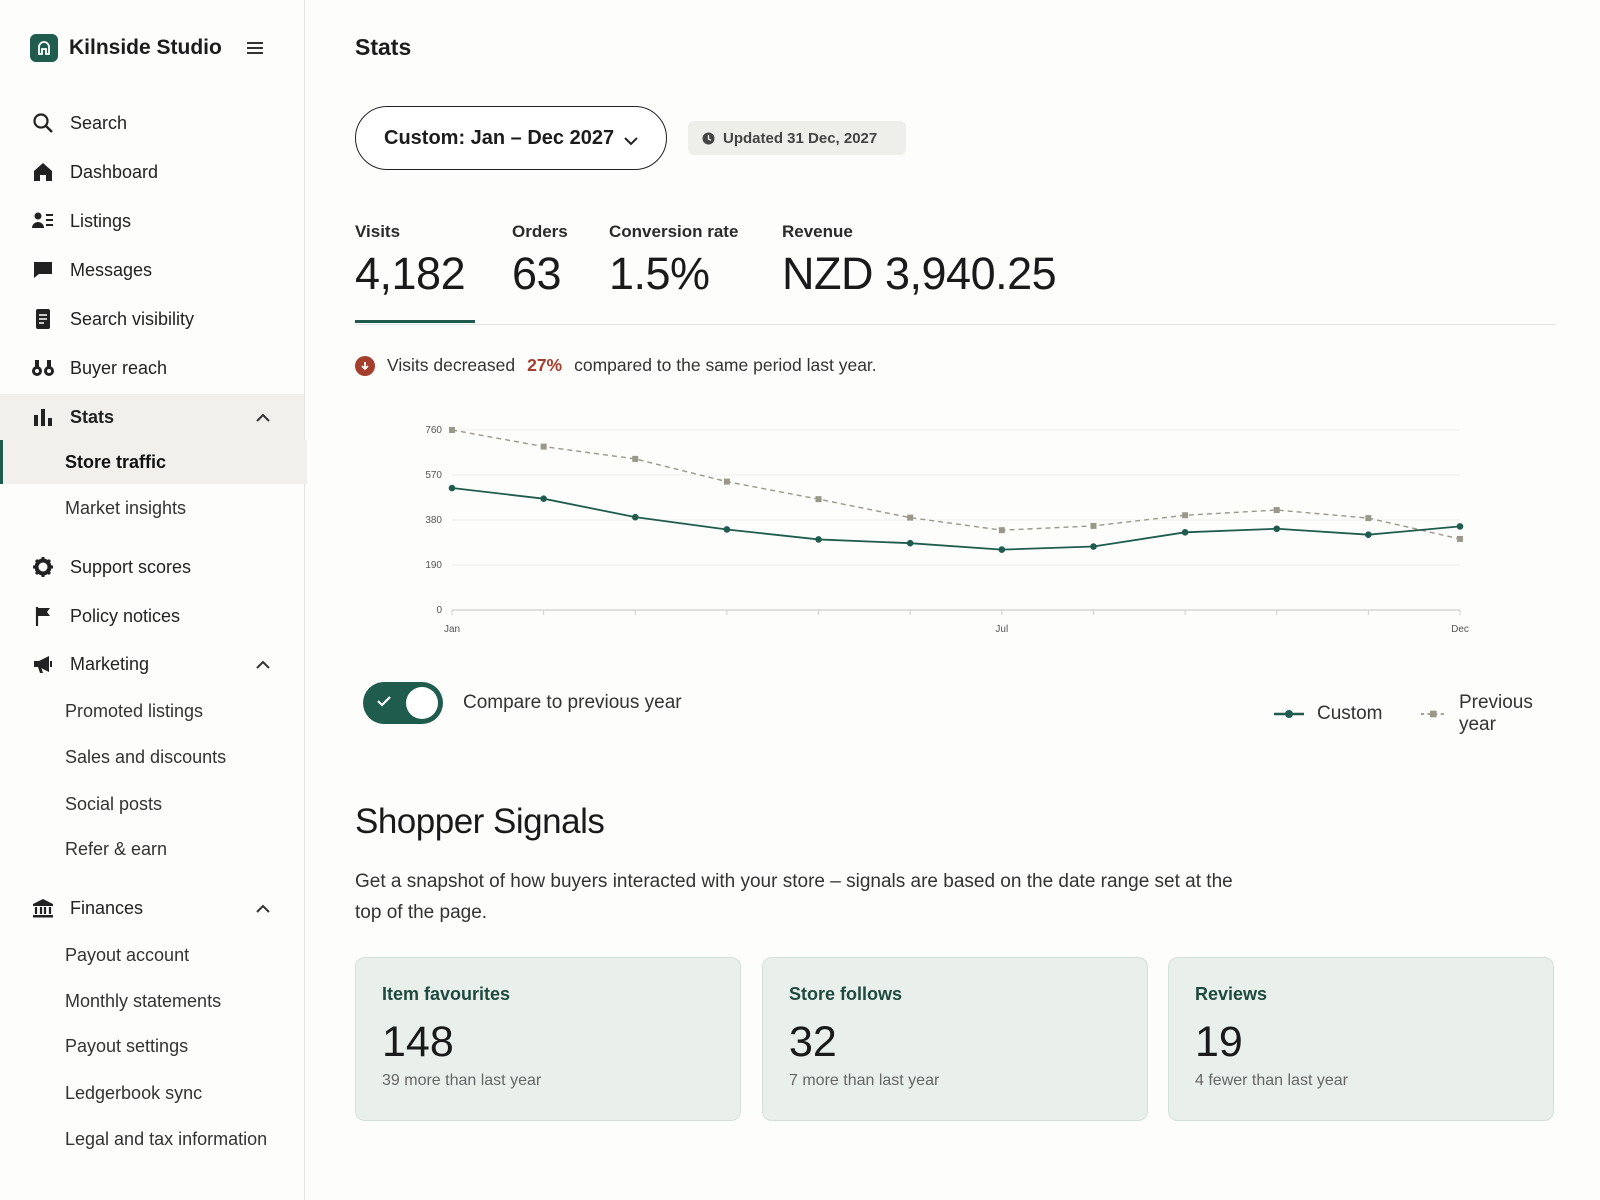  I want to click on signal-card-reviews: Reviews 19 4 fewer than last year, so click(1361, 1039).